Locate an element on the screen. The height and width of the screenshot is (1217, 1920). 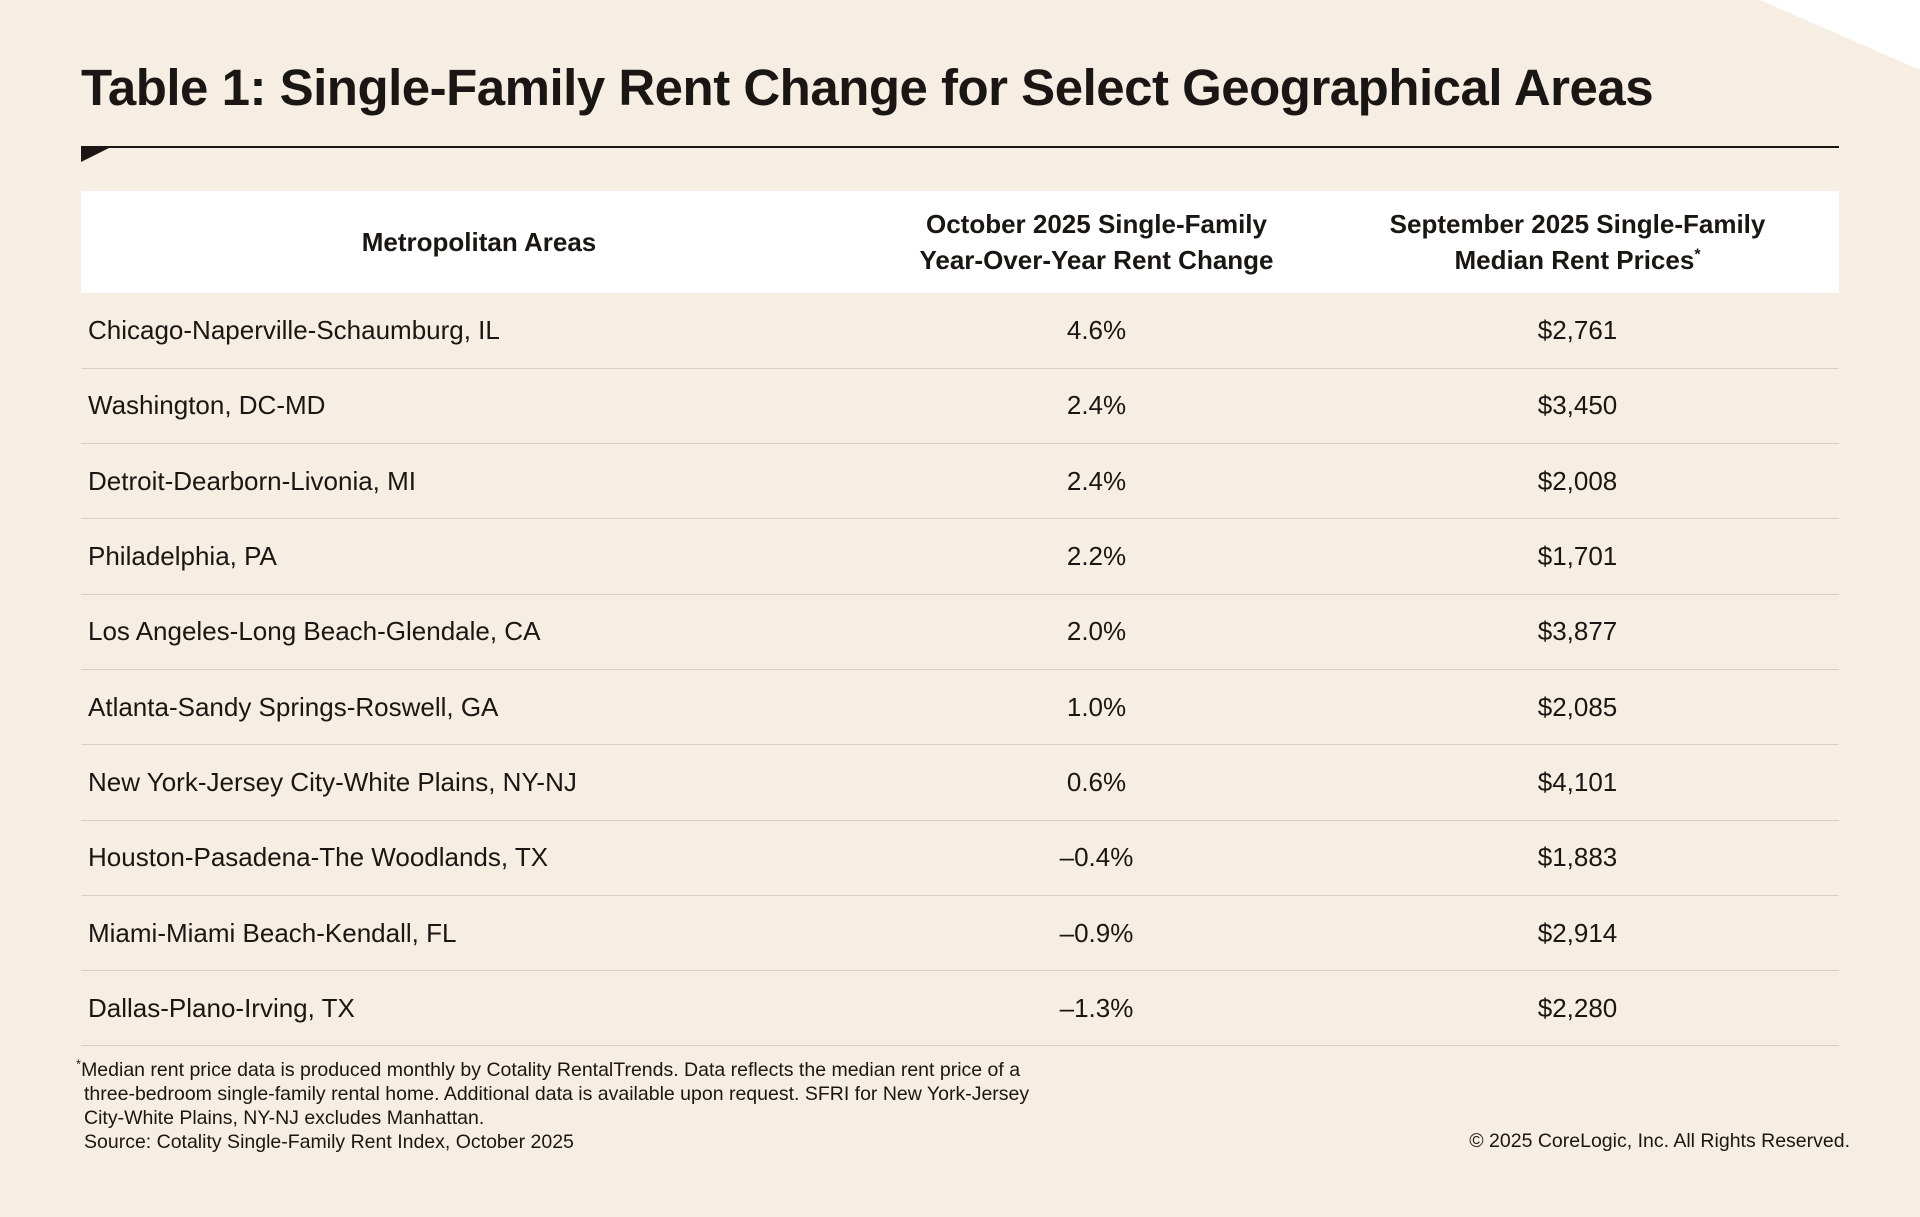
yoy-change-cell: 2.0% is located at coordinates (1096, 631).